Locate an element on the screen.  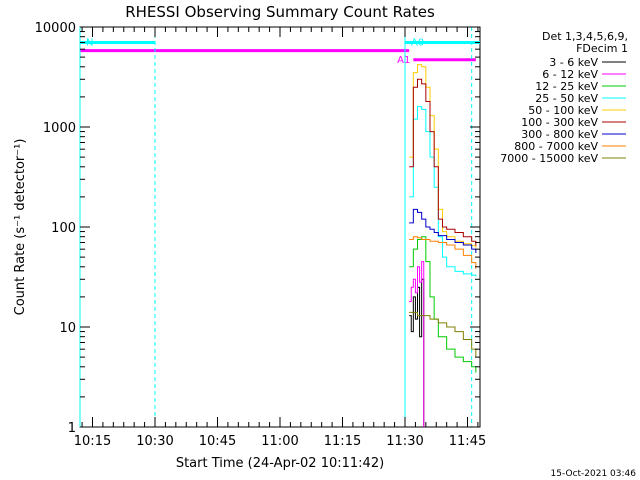
legend-entry-label: 25 - 50 keV is located at coordinates (566, 98).